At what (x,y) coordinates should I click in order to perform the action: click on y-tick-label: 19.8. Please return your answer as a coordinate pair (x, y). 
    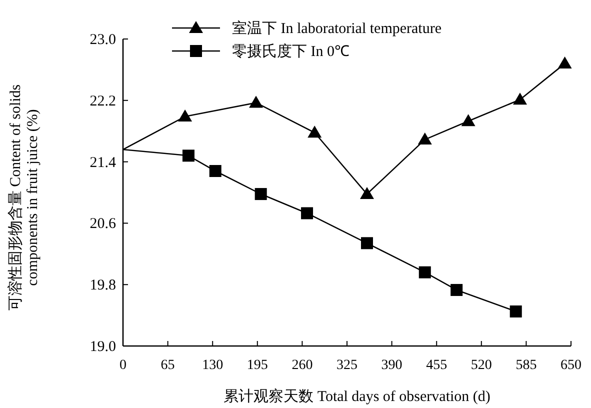
    Looking at the image, I should click on (103, 286).